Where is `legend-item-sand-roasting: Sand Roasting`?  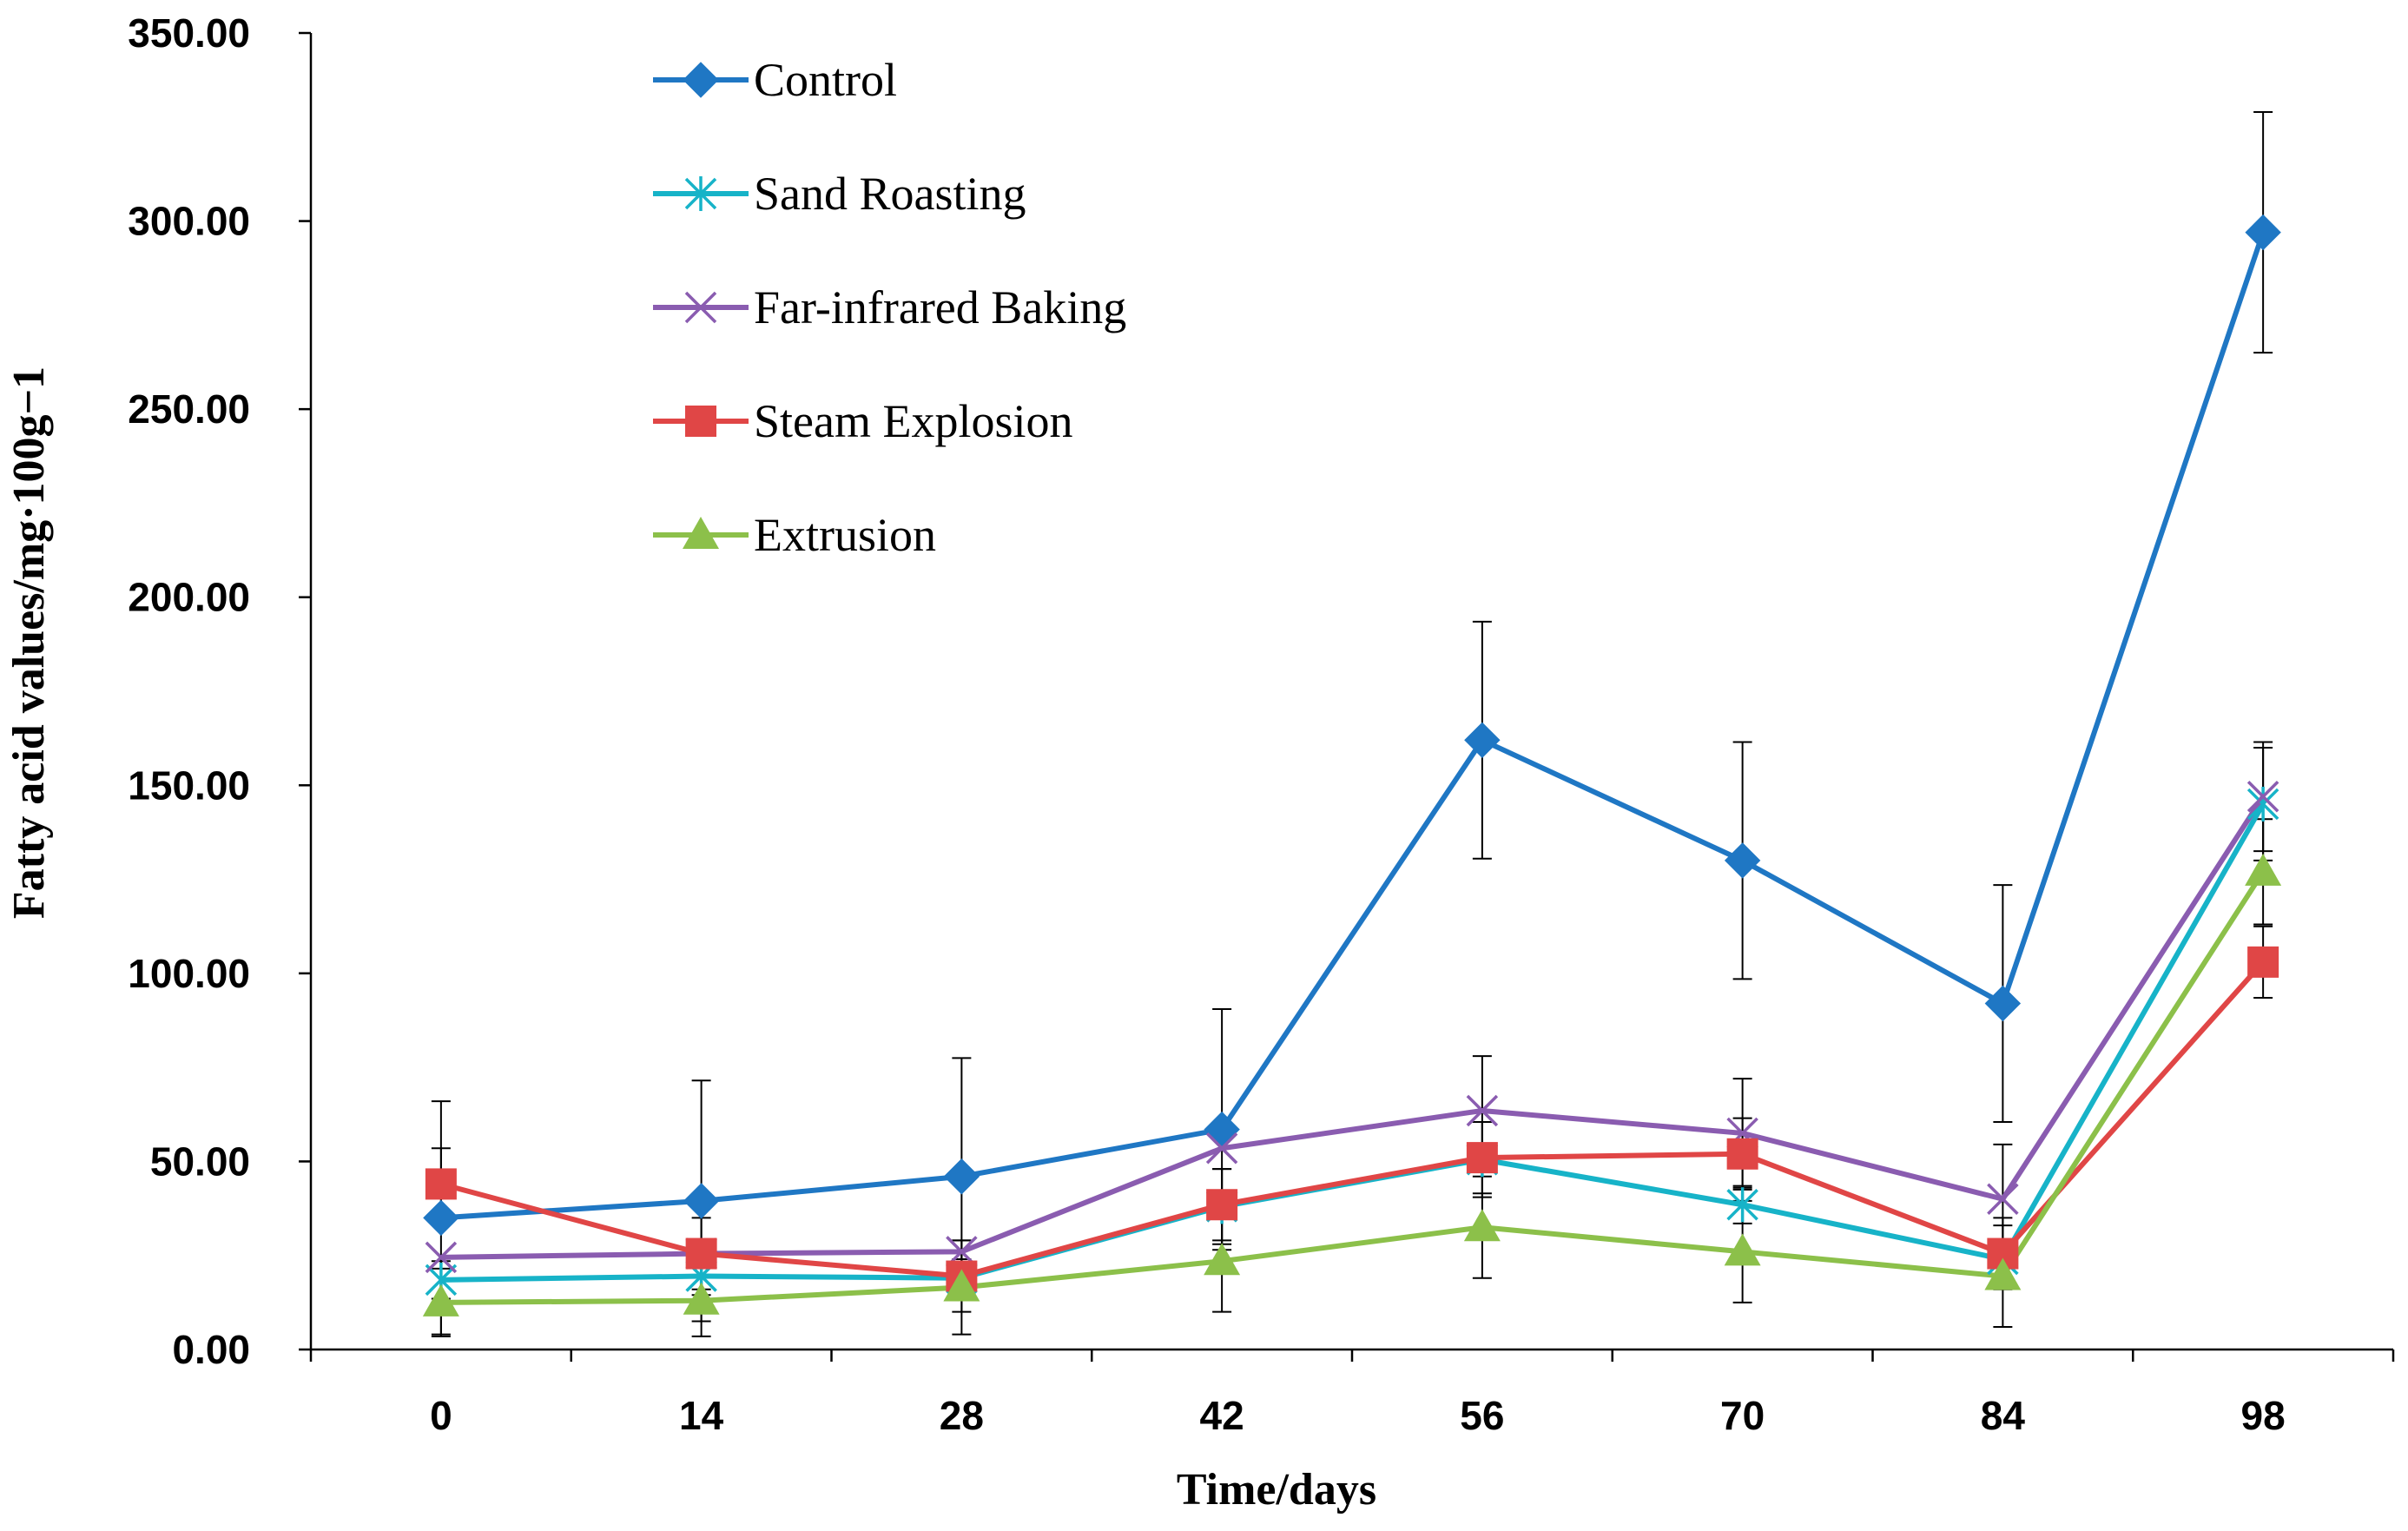 legend-item-sand-roasting: Sand Roasting is located at coordinates (839, 194).